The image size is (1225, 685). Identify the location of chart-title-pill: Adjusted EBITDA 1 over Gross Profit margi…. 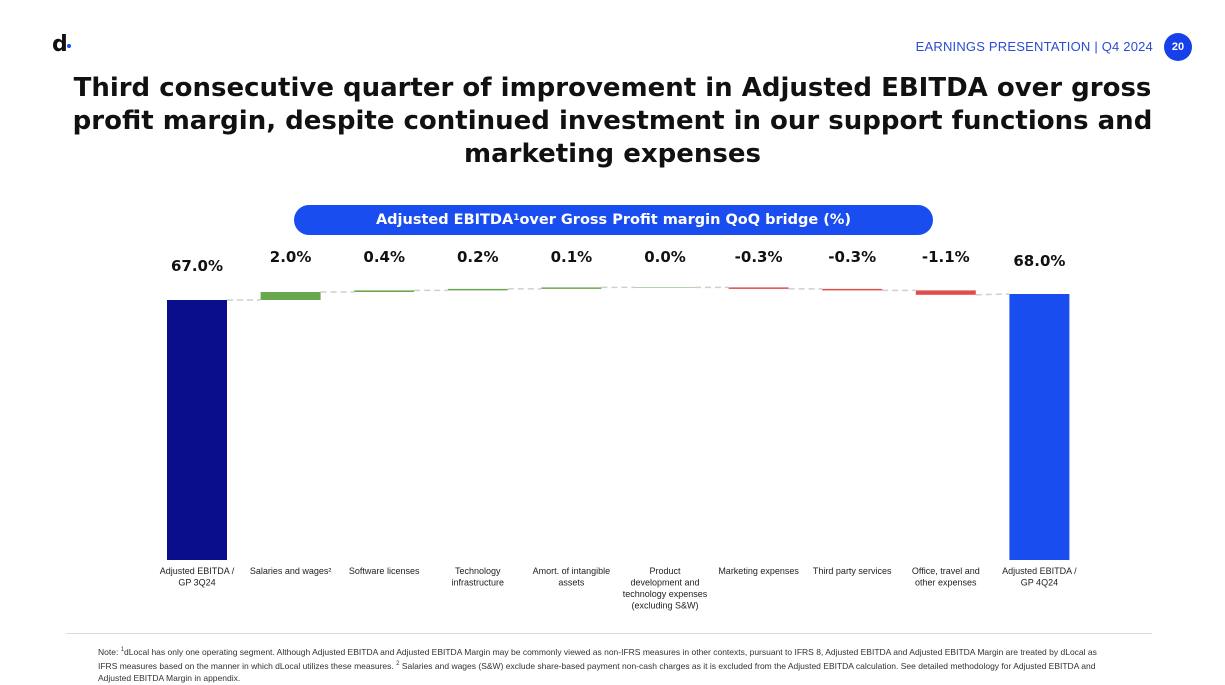
(613, 220).